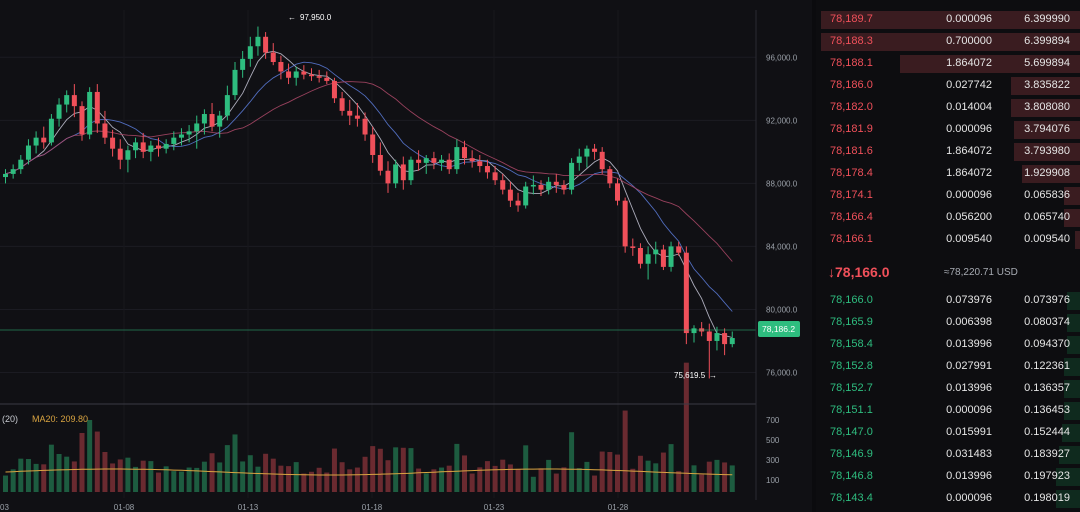 The width and height of the screenshot is (1080, 512). Describe the element at coordinates (782, 57) in the screenshot. I see `y-tick-label: 96,000.0` at that location.